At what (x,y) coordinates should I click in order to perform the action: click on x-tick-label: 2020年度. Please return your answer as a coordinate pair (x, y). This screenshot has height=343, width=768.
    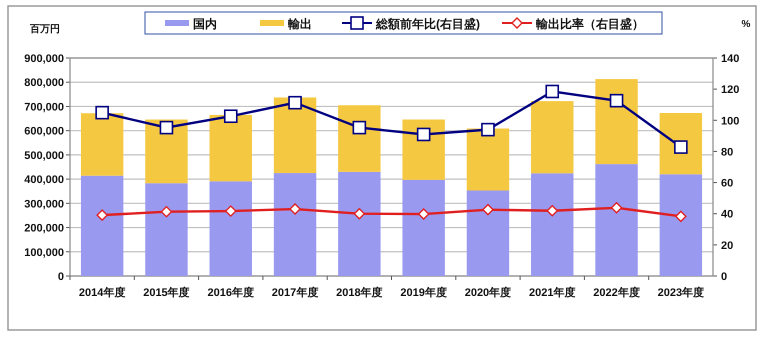
    Looking at the image, I should click on (488, 292).